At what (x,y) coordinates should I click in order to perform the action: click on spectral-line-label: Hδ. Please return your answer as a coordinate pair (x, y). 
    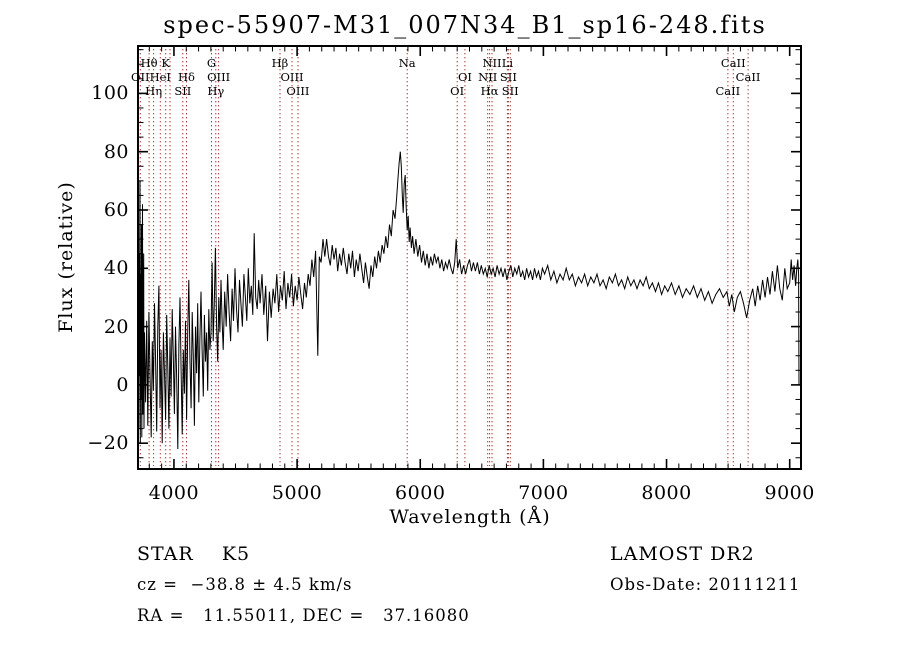
    Looking at the image, I should click on (186, 77).